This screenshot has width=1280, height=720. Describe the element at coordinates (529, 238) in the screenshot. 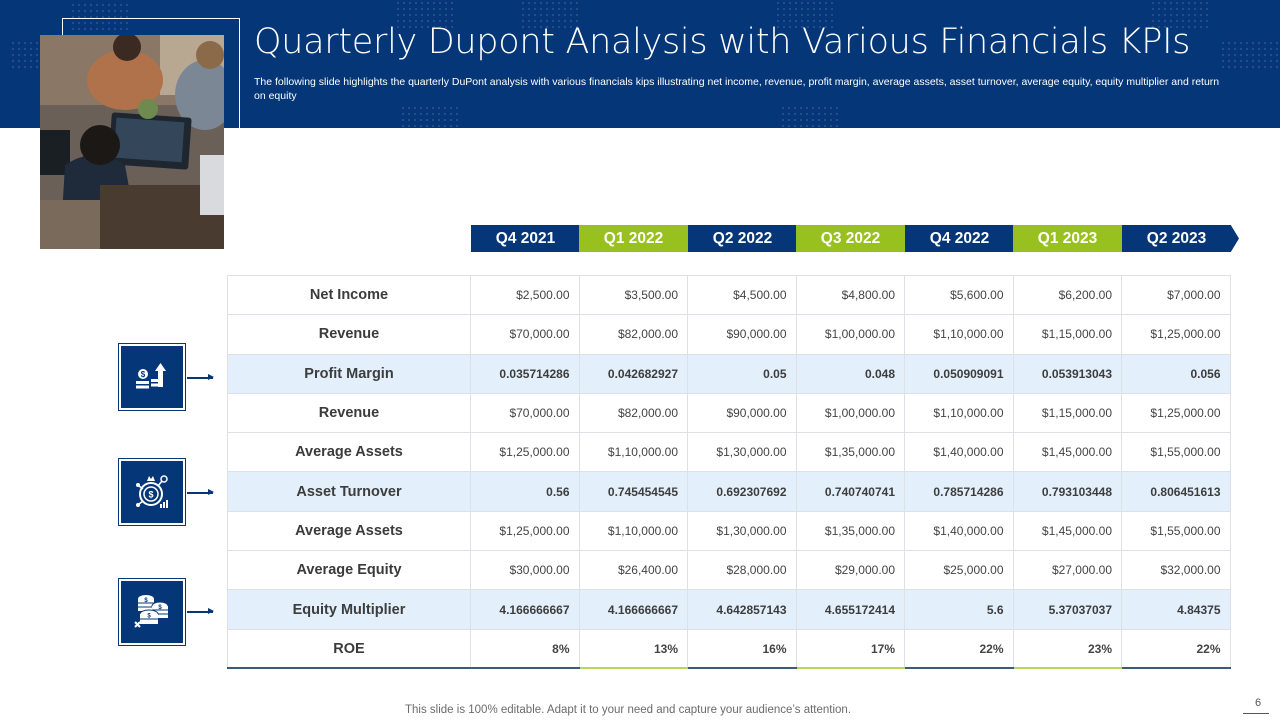

I see `quarter-chevron: Q4 2021` at that location.